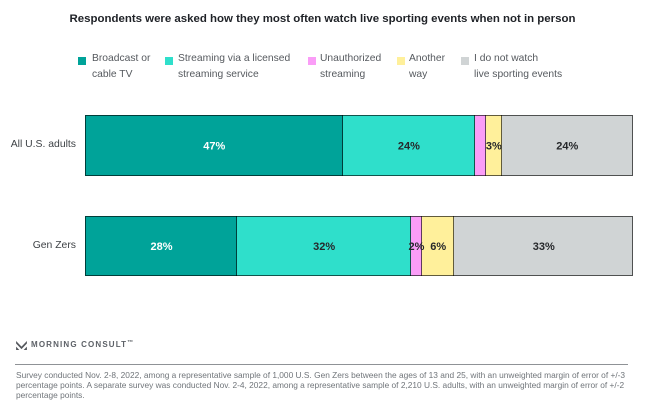  I want to click on svg-text: 28%, so click(161, 247).